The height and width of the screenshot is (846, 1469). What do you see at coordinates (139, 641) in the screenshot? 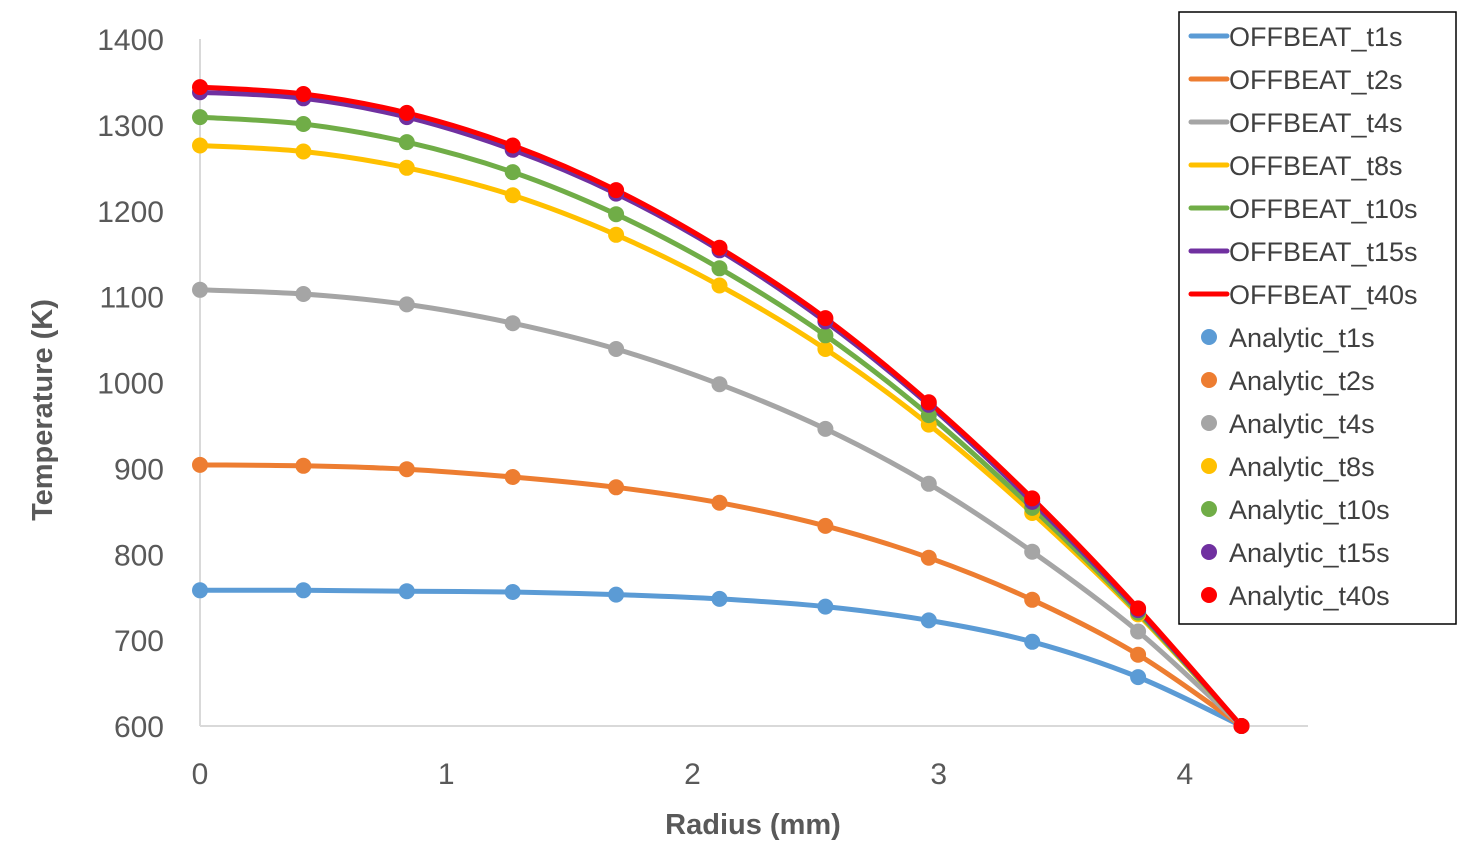
I see `y-tick-label: 700` at bounding box center [139, 641].